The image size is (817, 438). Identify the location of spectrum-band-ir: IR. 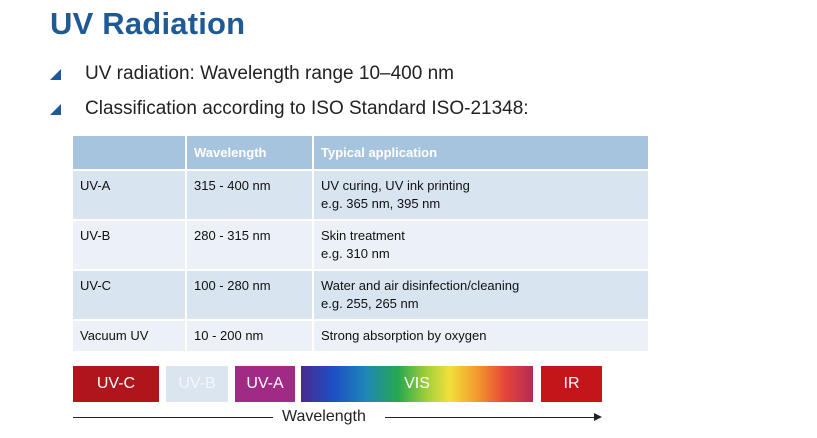
(571, 384).